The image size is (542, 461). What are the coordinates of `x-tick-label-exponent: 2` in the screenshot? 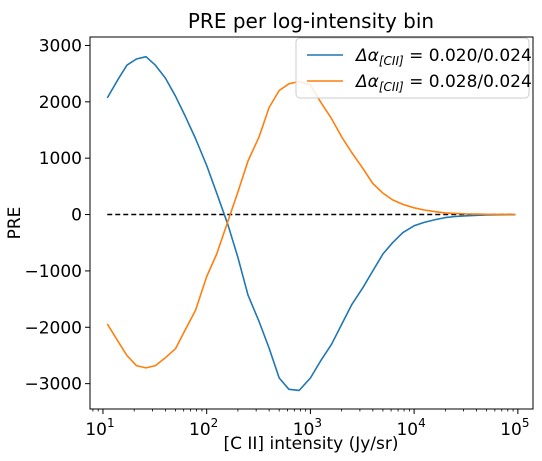 It's located at (215, 423).